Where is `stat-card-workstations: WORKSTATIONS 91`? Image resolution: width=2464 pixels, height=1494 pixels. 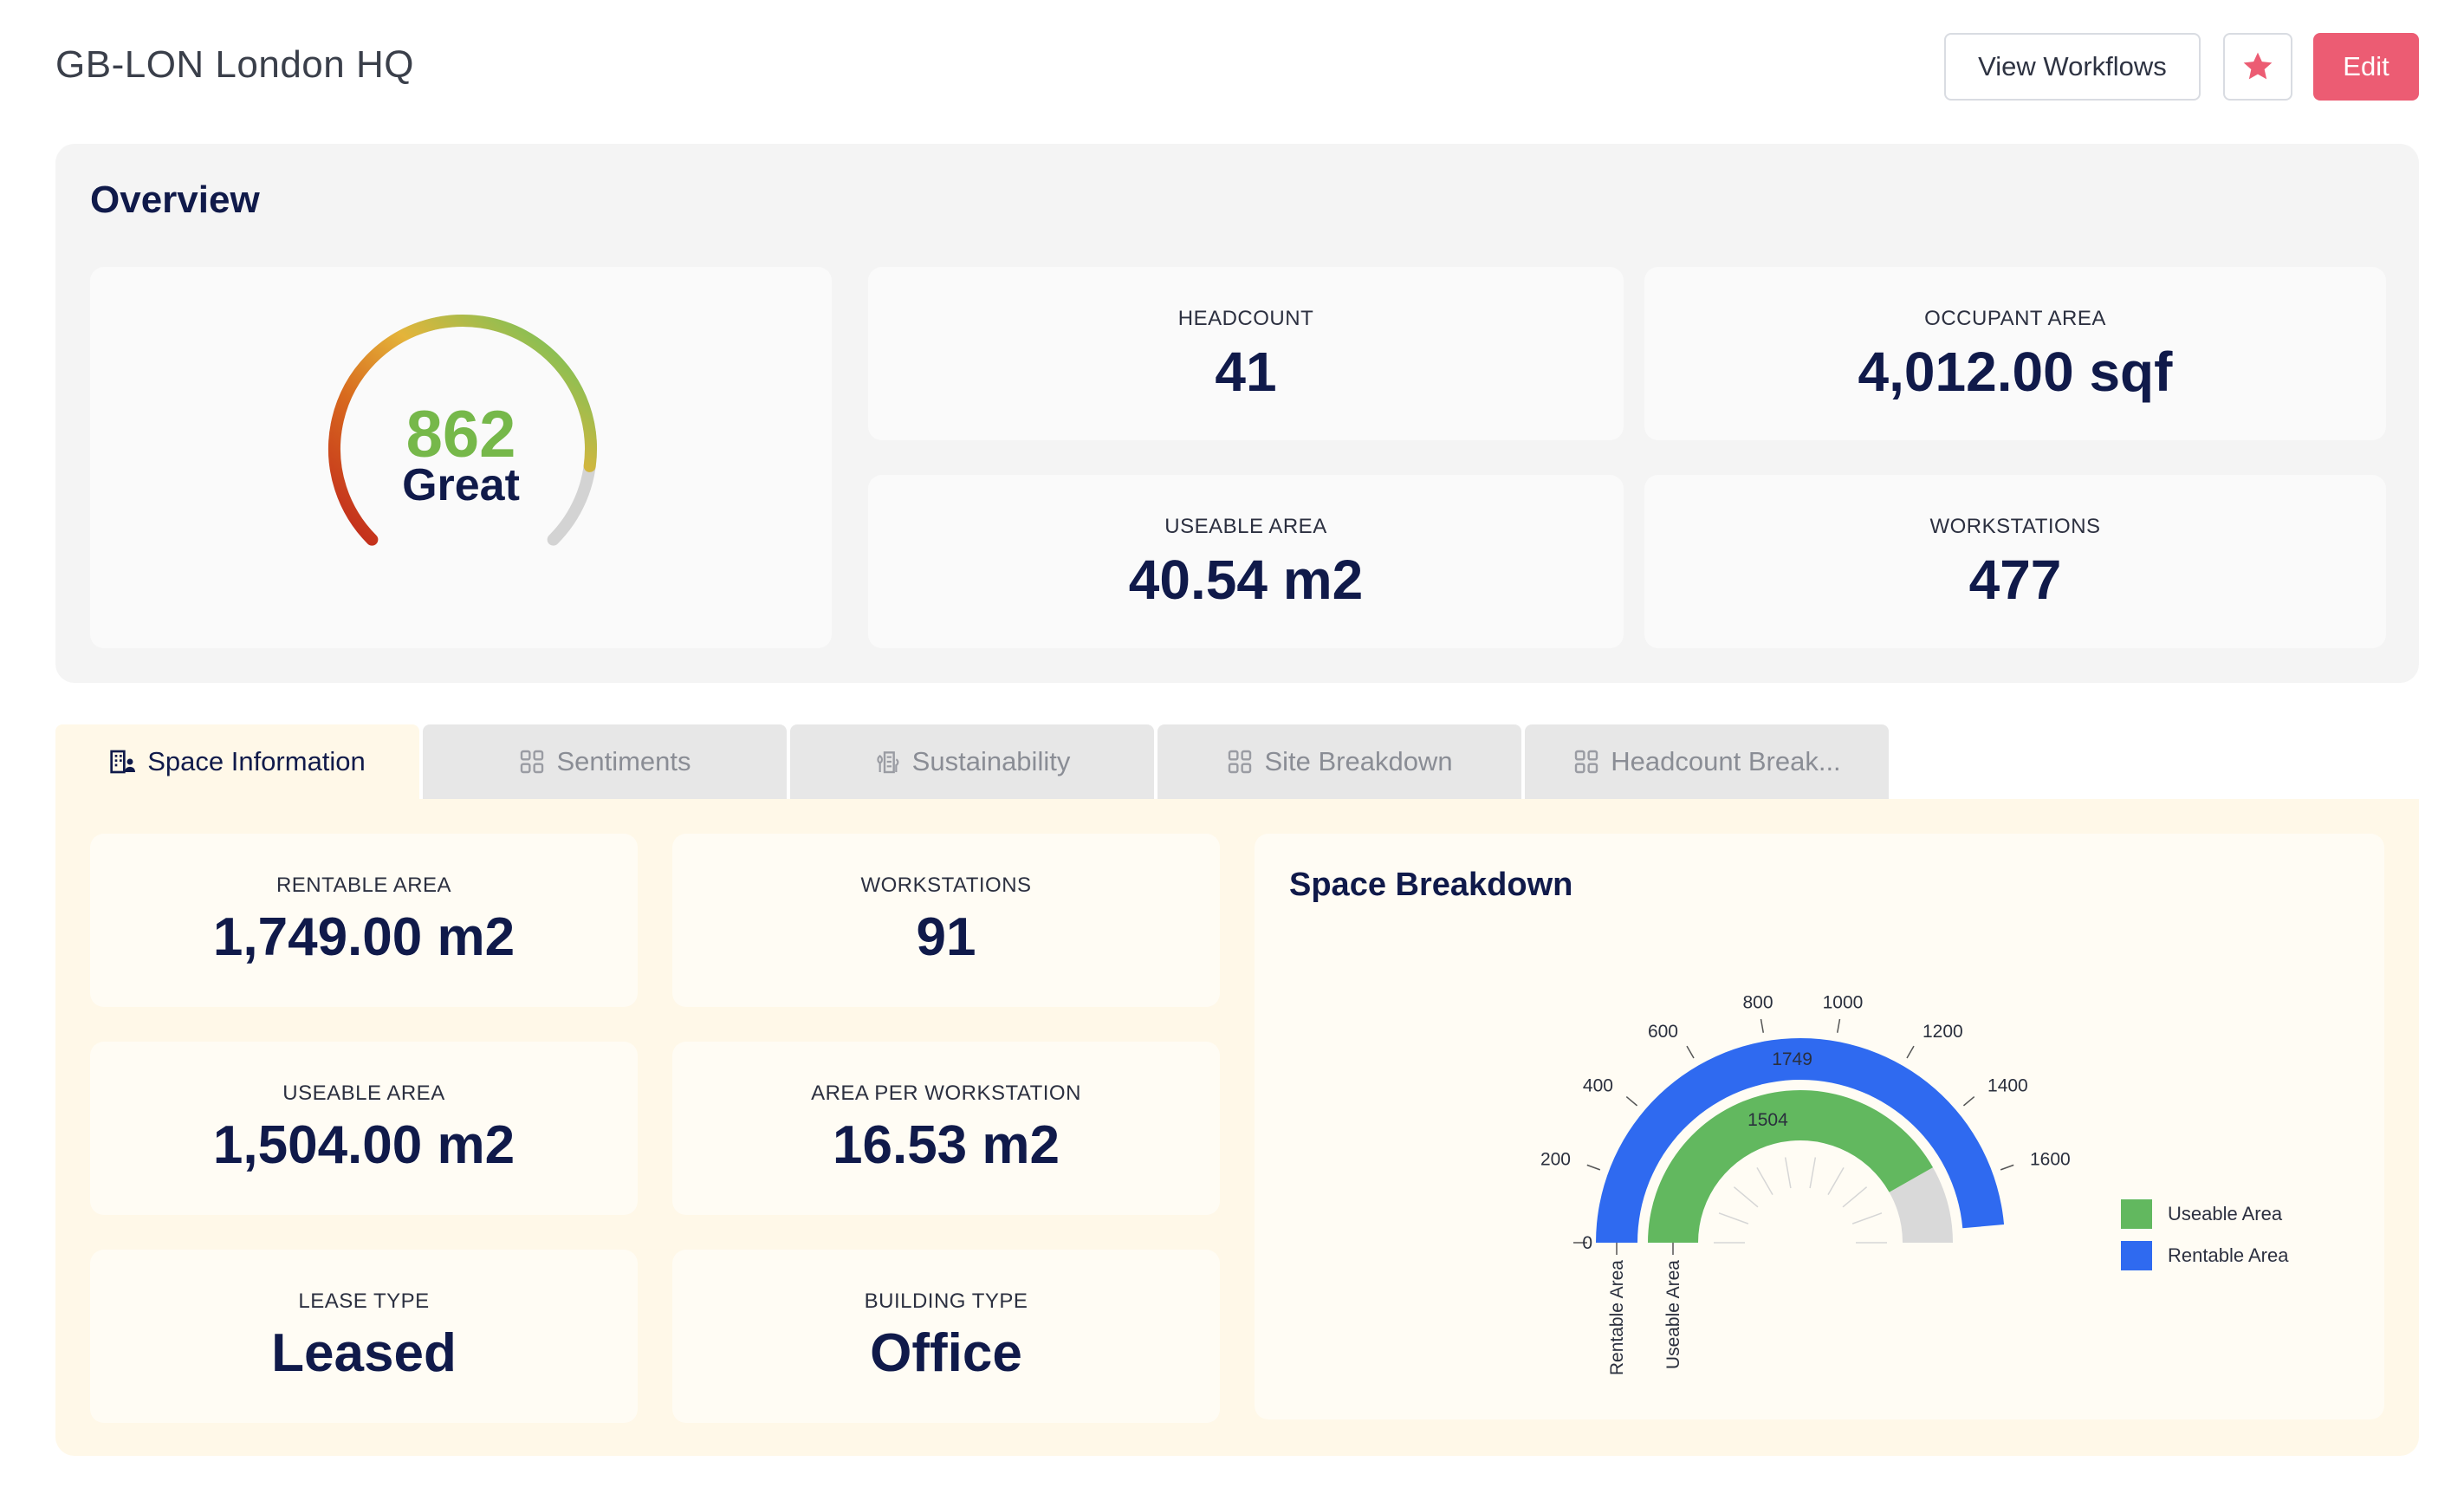 stat-card-workstations: WORKSTATIONS 91 is located at coordinates (946, 920).